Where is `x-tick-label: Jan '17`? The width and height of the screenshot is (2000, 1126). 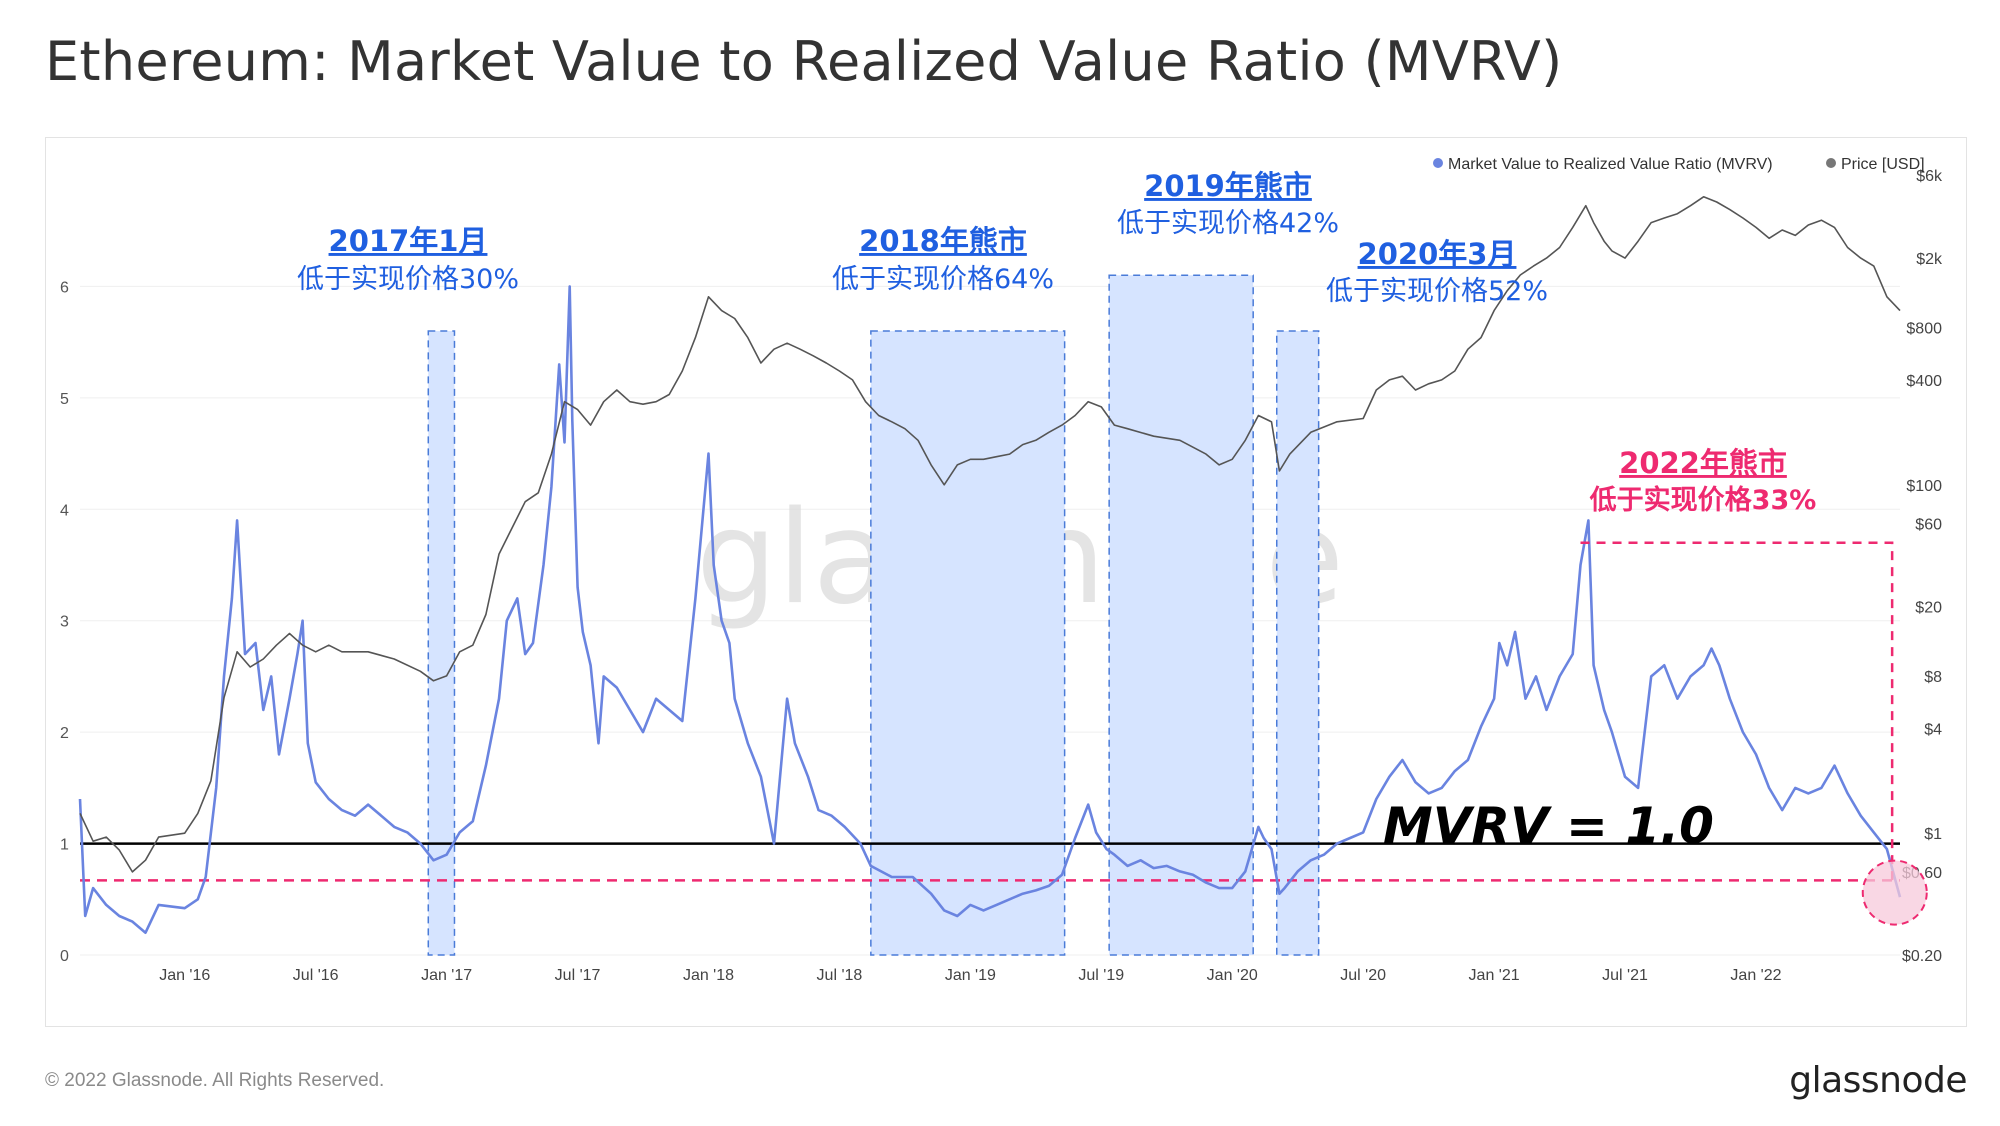
x-tick-label: Jan '17 is located at coordinates (446, 975).